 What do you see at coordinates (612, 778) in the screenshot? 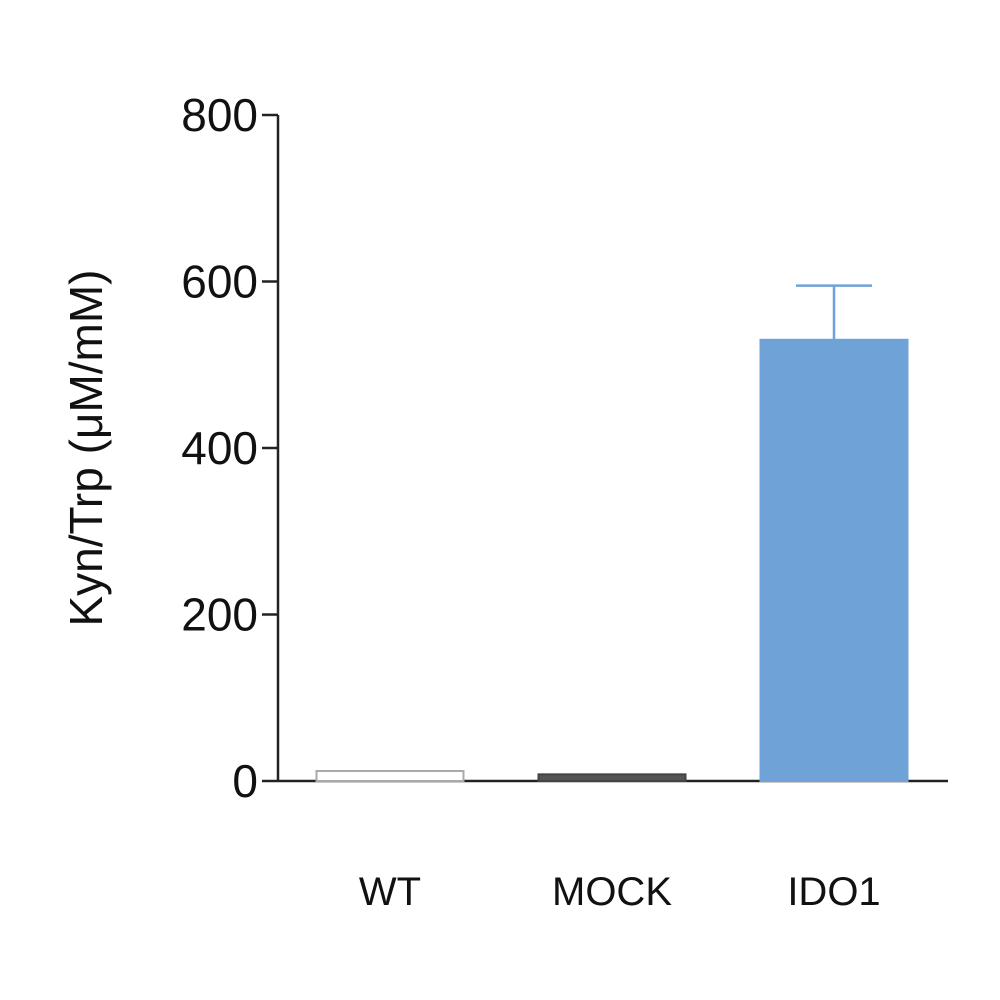
I see `bar-mock` at bounding box center [612, 778].